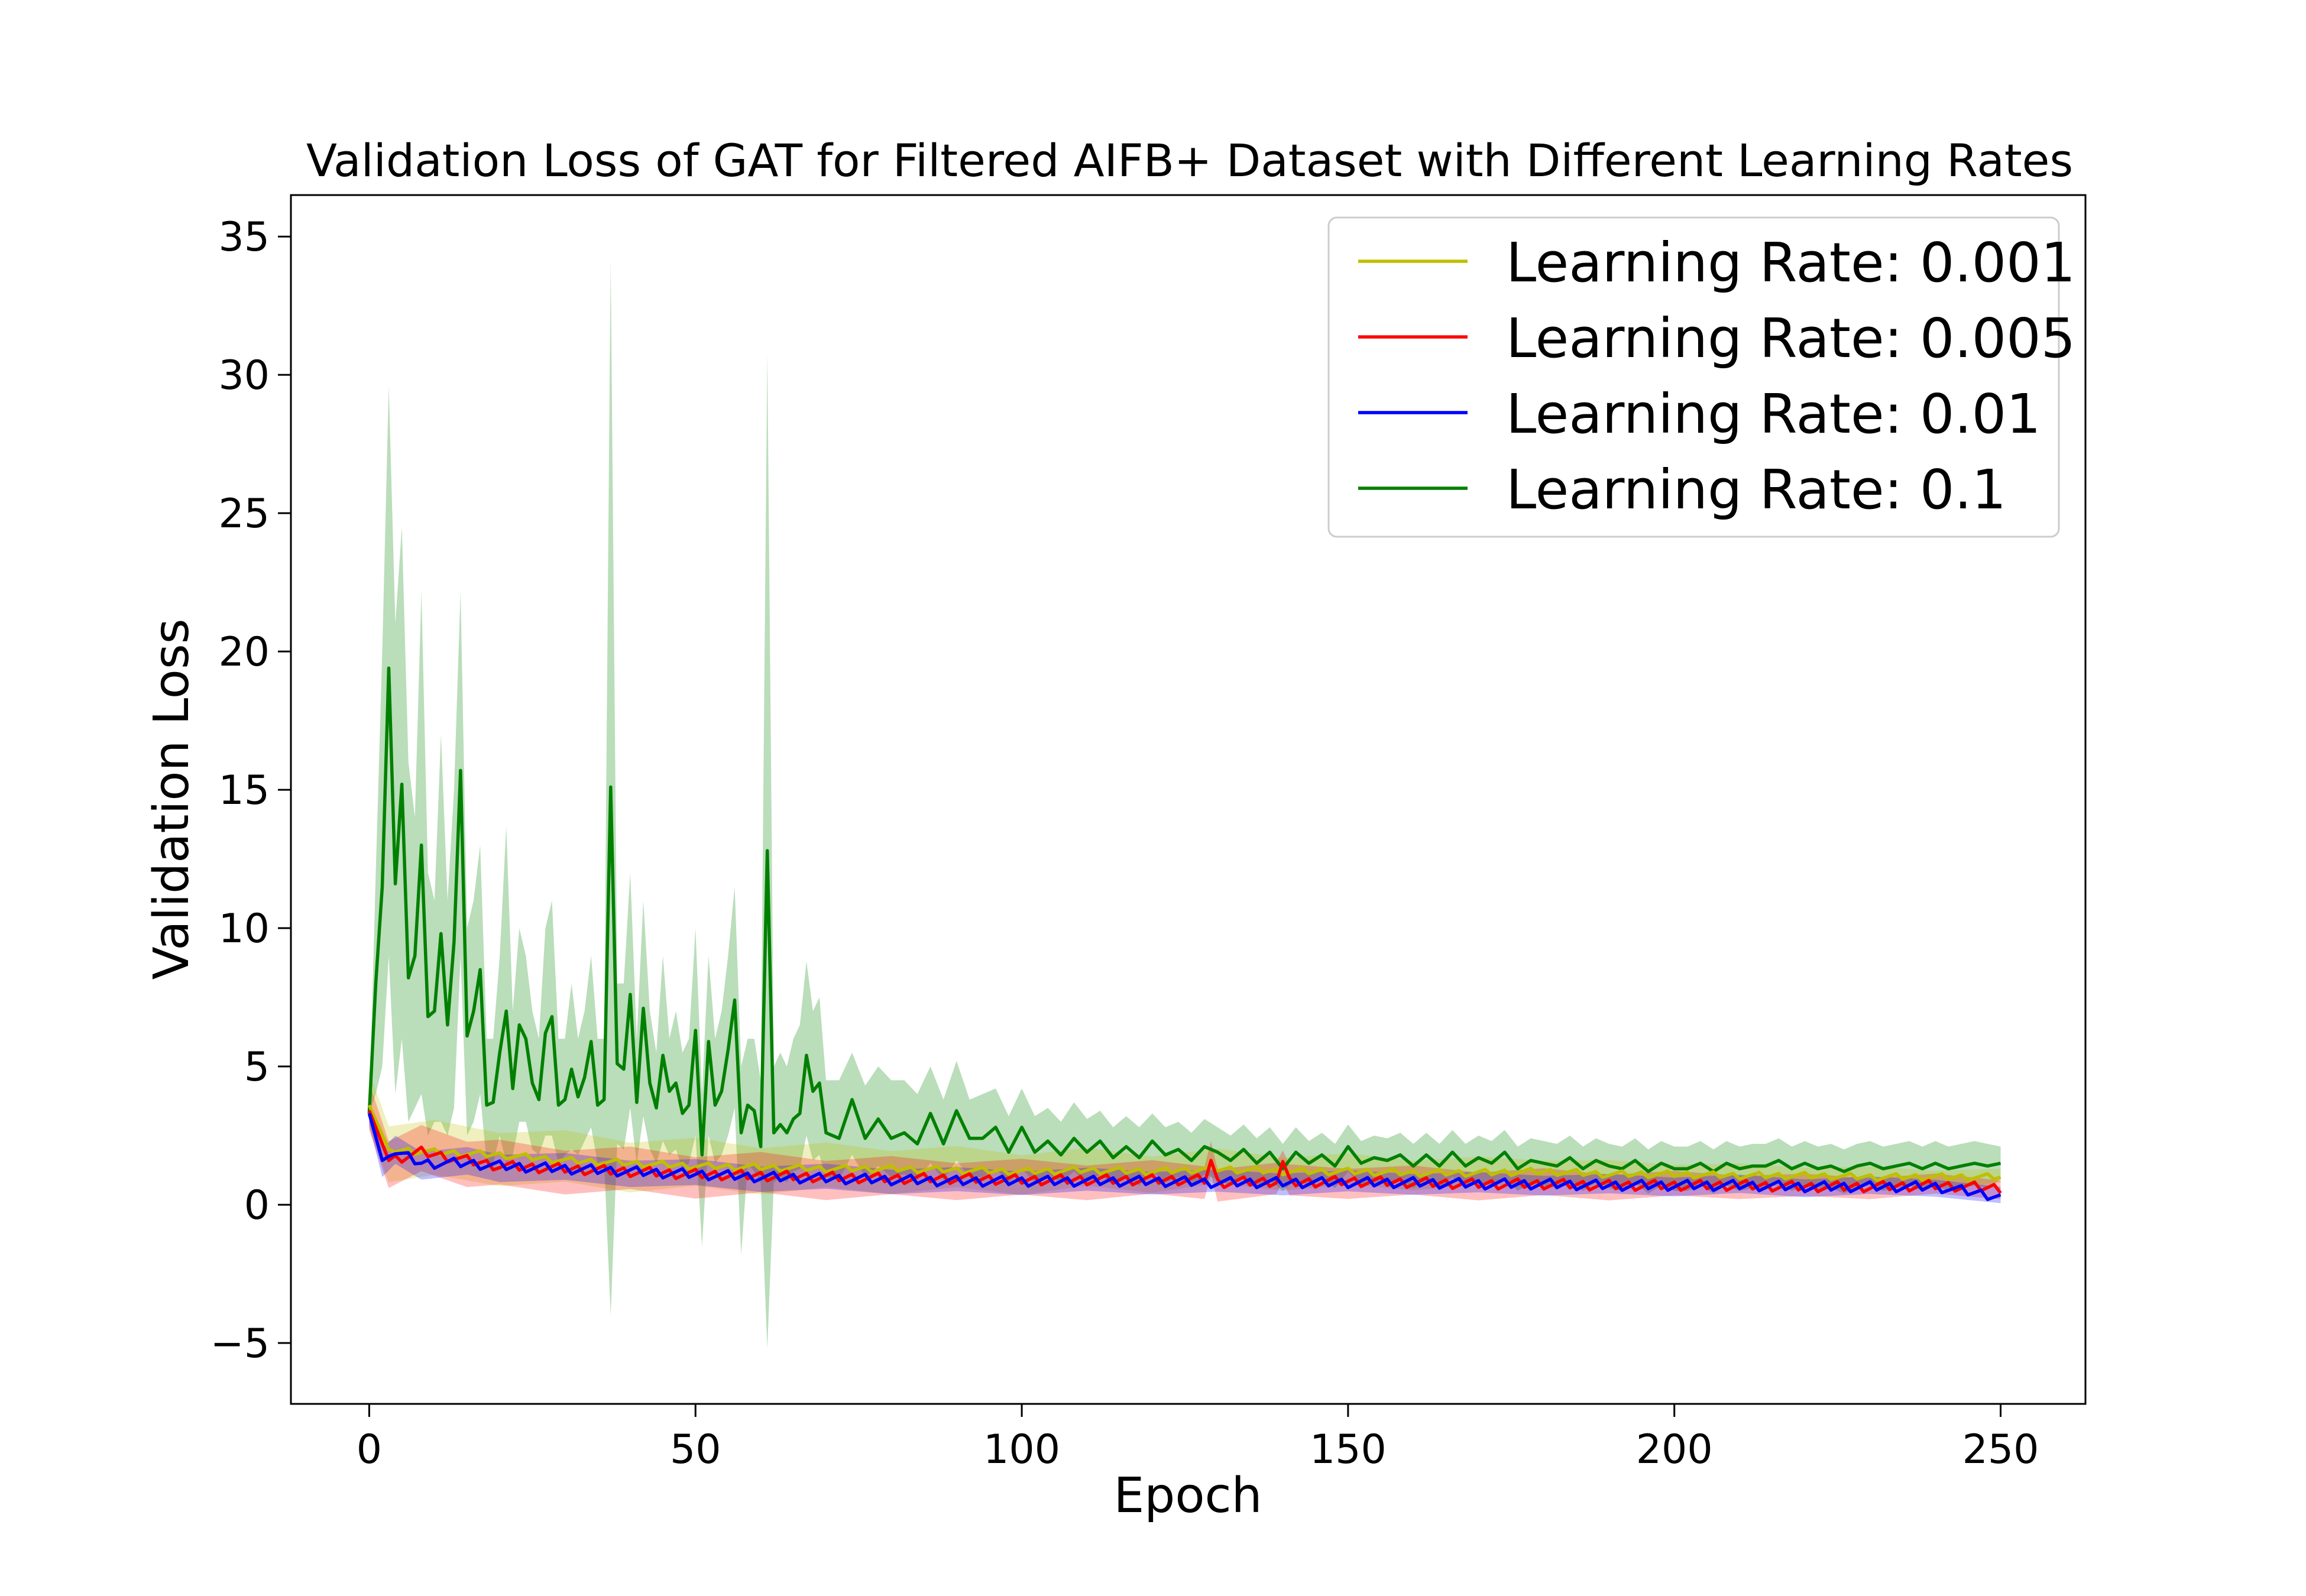 The height and width of the screenshot is (1596, 2306). What do you see at coordinates (244, 790) in the screenshot?
I see `y-tick-label: 15` at bounding box center [244, 790].